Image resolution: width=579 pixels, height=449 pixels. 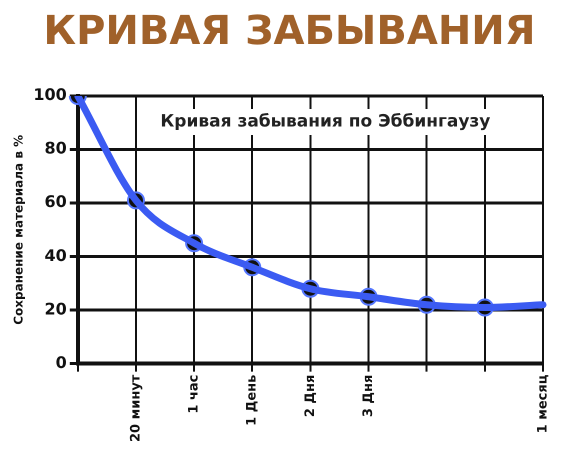 I want to click on x-tick-label: 1 час, so click(x=194, y=394).